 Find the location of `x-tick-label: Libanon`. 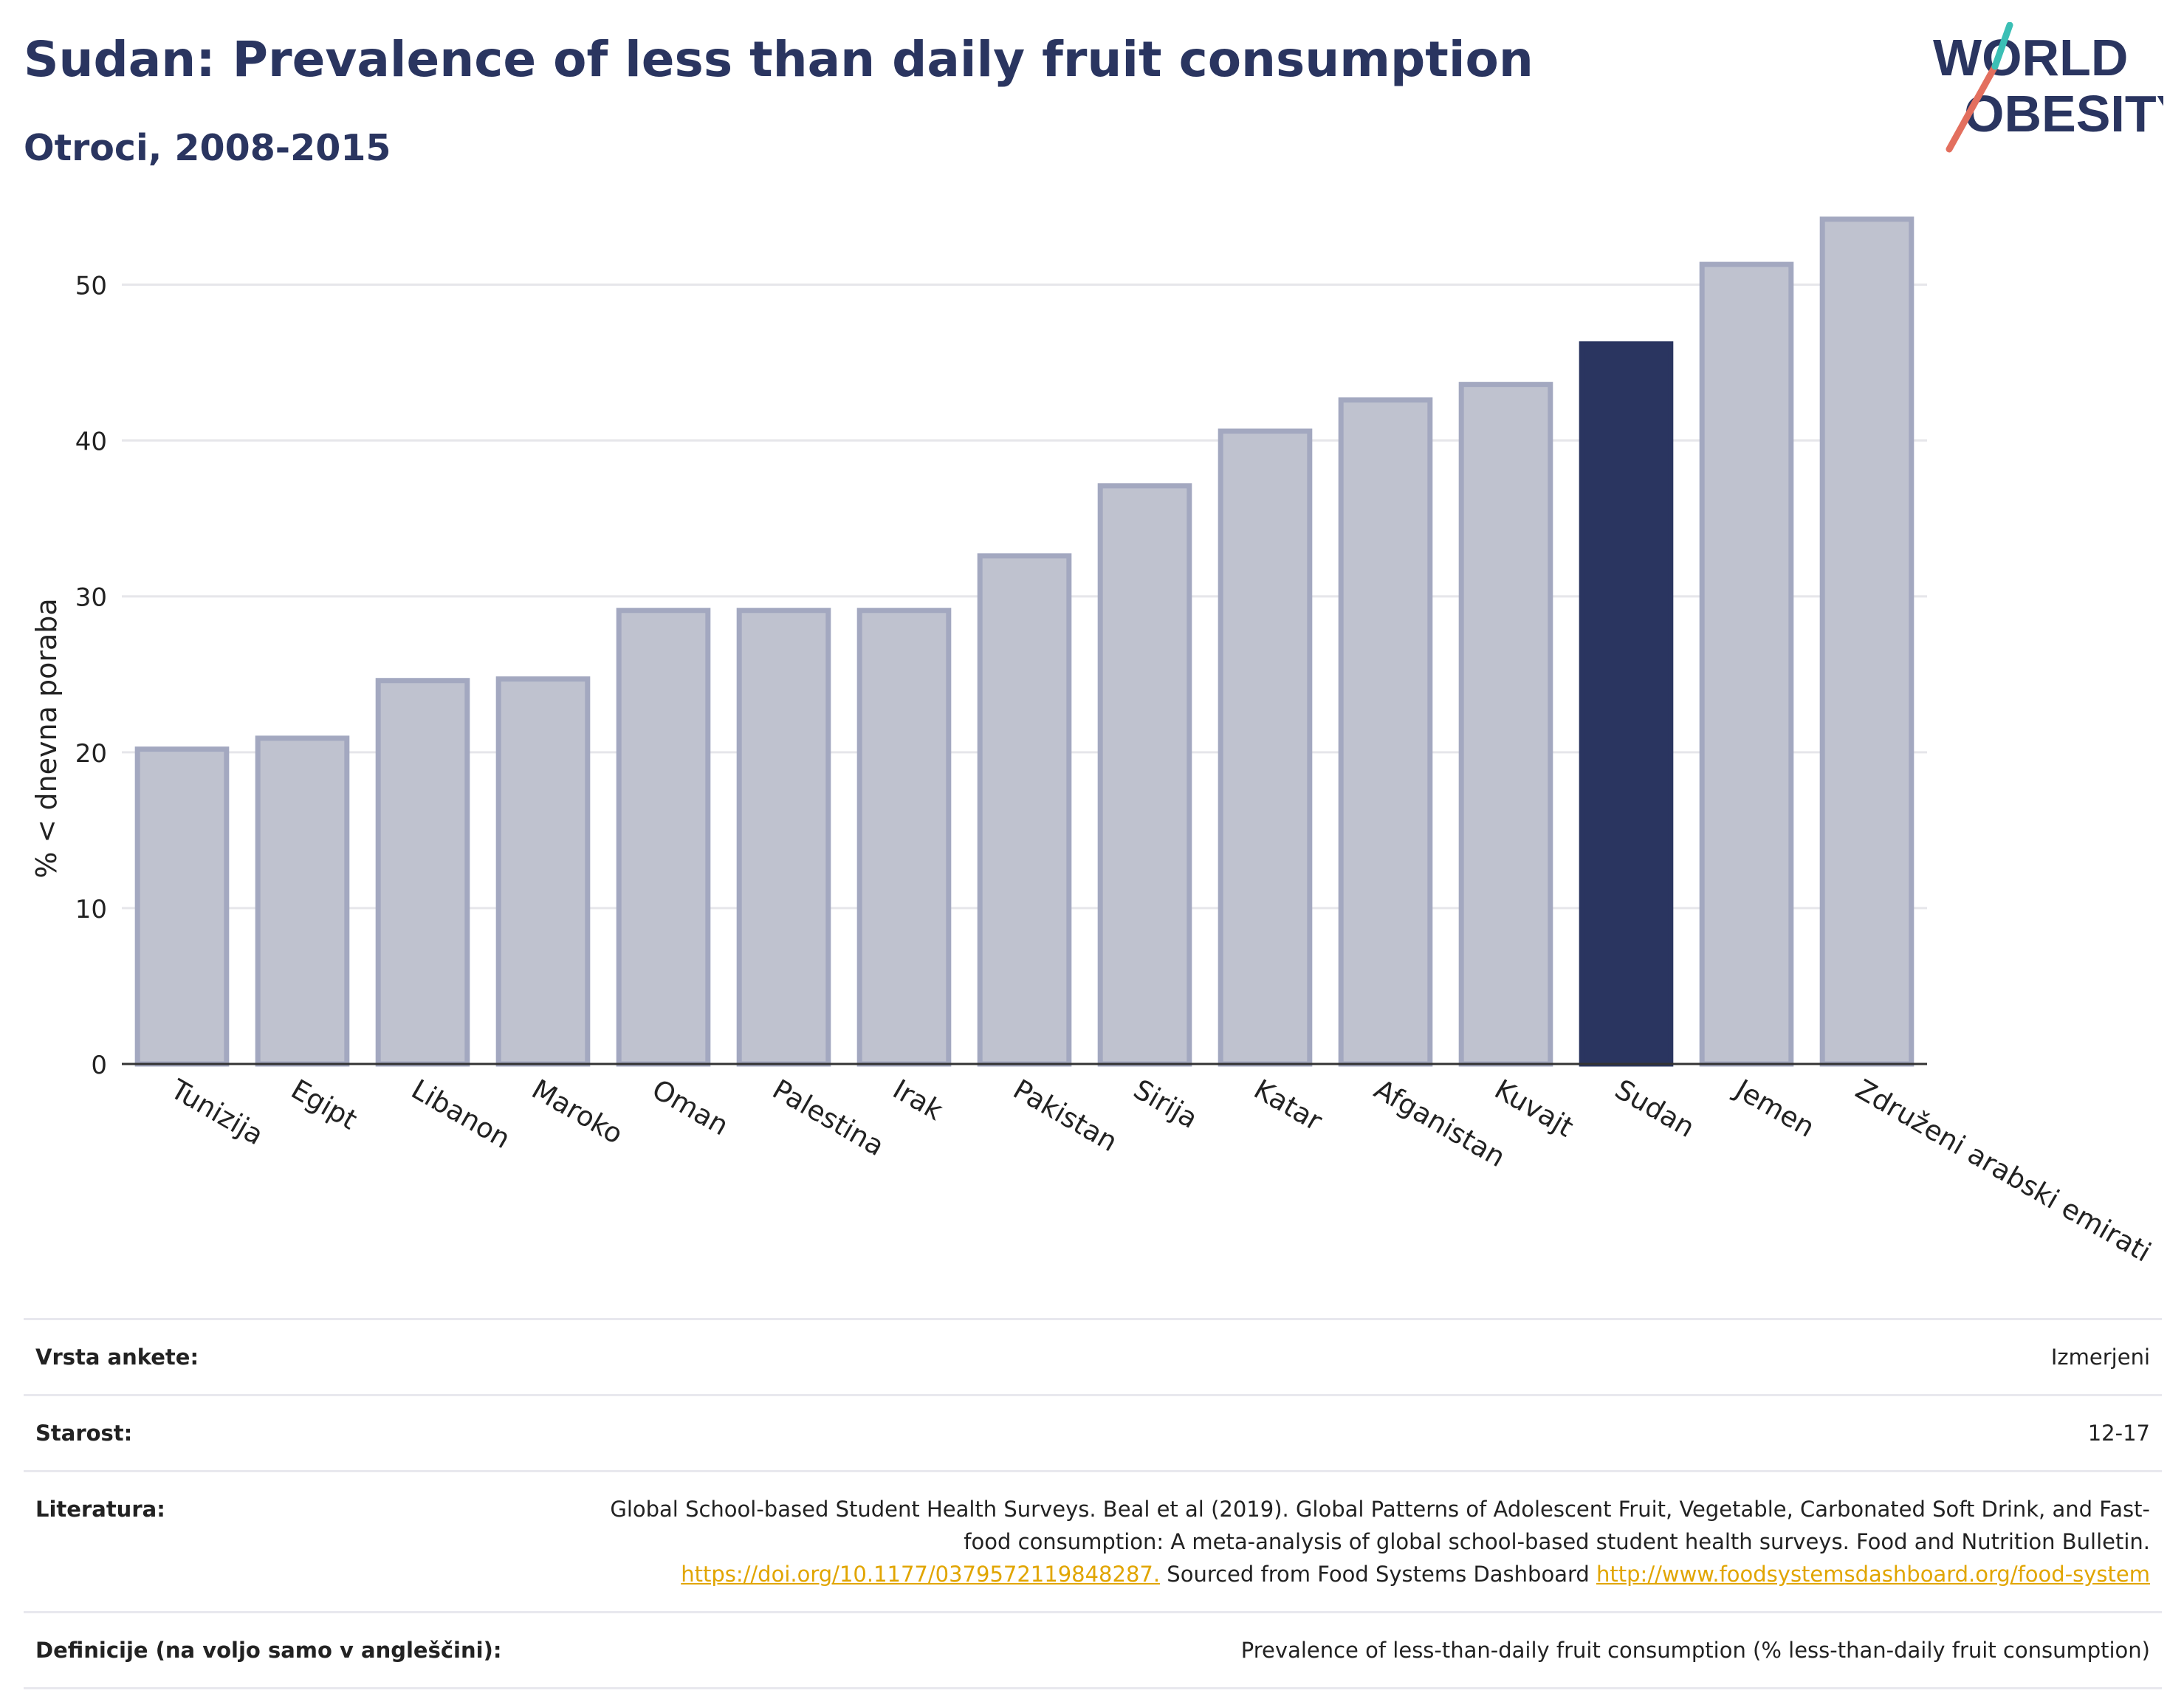

x-tick-label: Libanon is located at coordinates (461, 1115).